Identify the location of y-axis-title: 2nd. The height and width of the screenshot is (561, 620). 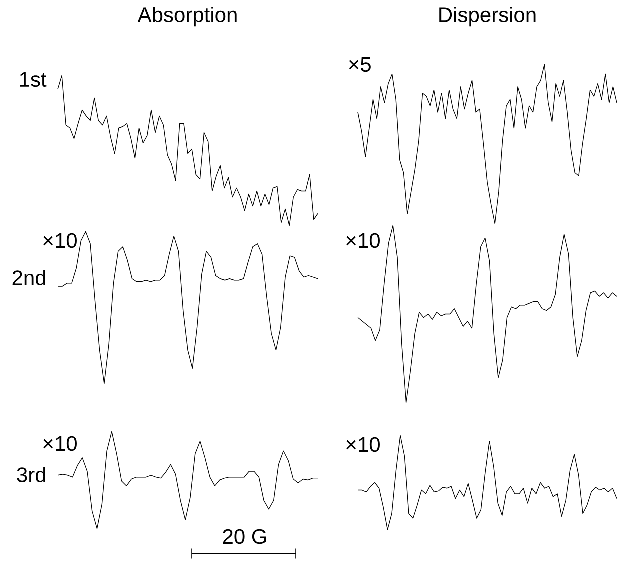
(29, 278).